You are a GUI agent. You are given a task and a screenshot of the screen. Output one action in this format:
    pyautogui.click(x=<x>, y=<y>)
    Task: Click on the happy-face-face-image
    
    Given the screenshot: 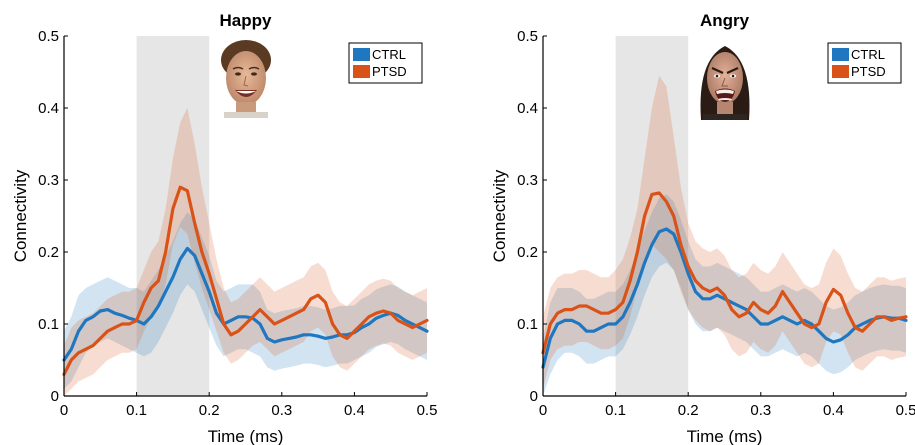 What is the action you would take?
    pyautogui.click(x=246, y=78)
    